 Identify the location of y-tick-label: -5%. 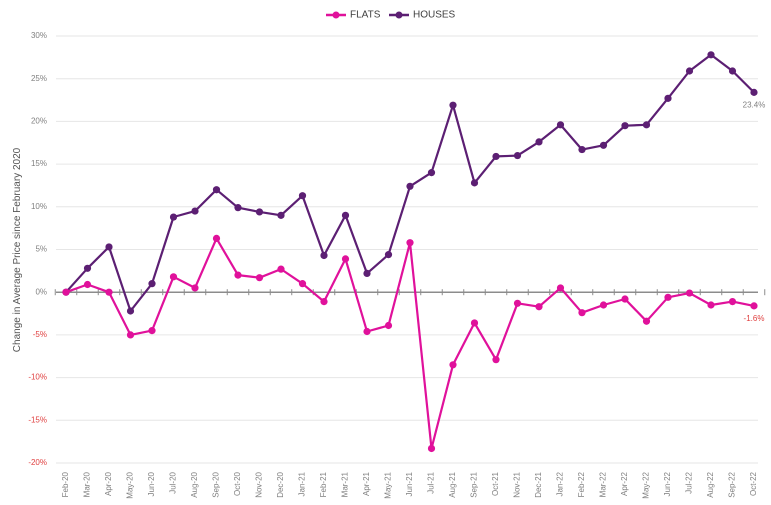
(40, 334).